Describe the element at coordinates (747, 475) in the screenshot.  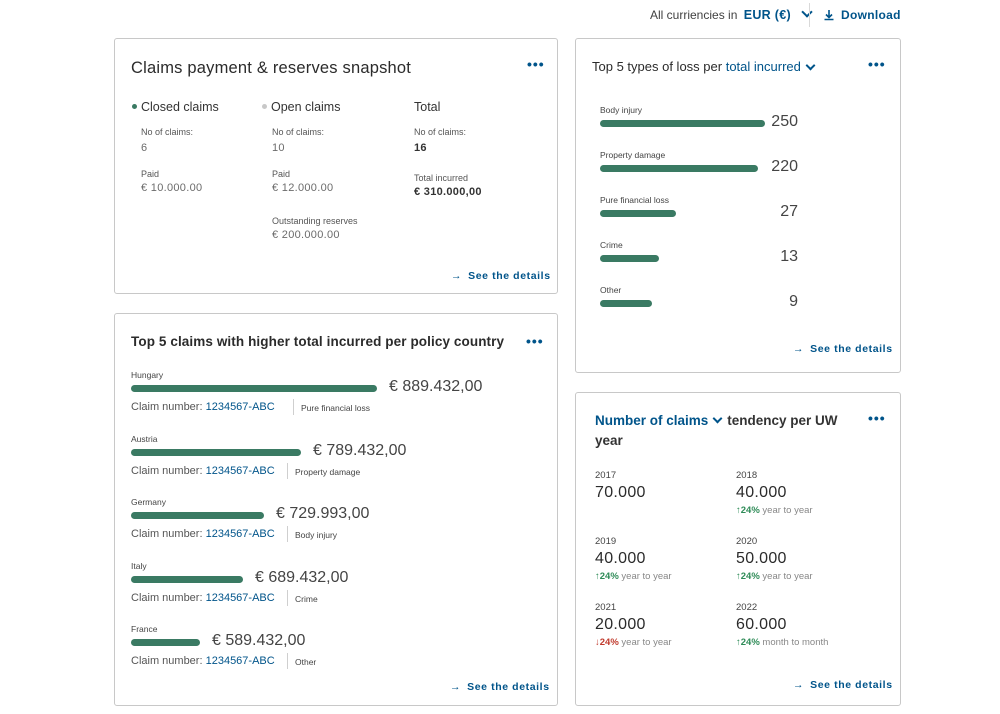
I see `year-label: 2018` at that location.